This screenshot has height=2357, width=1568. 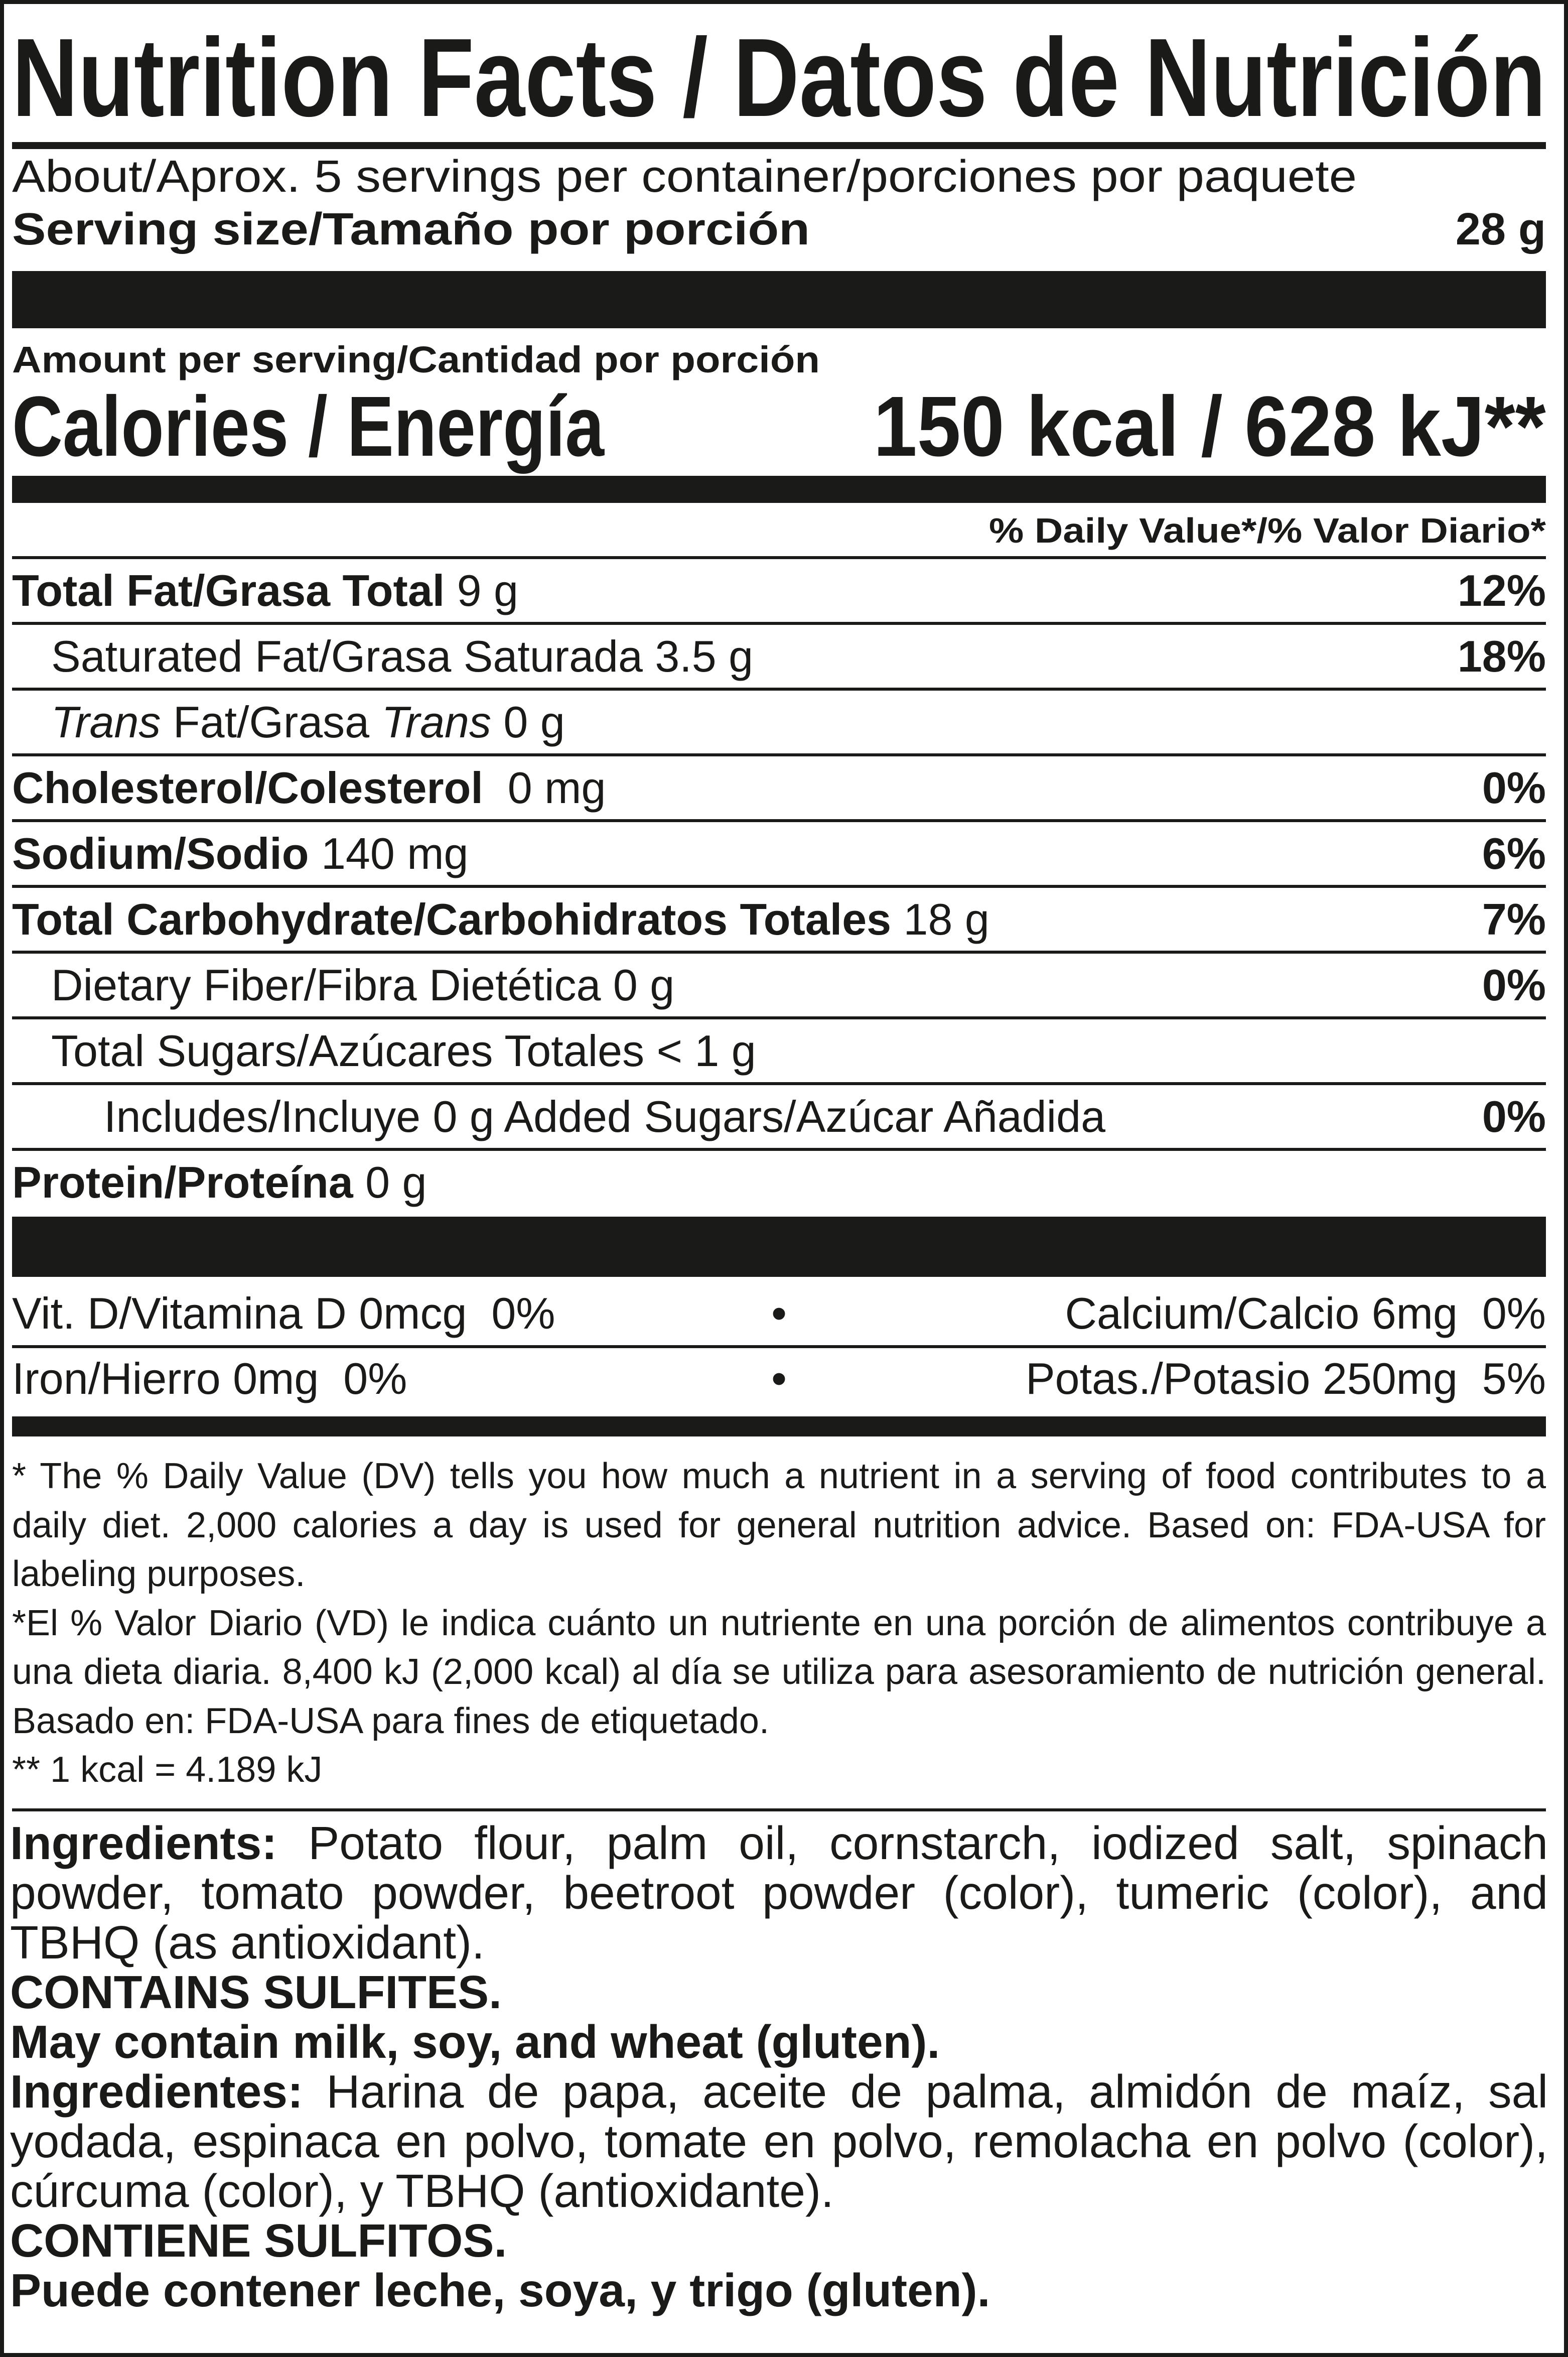 What do you see at coordinates (309, 787) in the screenshot?
I see `nutrient-label: Cholesterol/Colesterol 0 mg` at bounding box center [309, 787].